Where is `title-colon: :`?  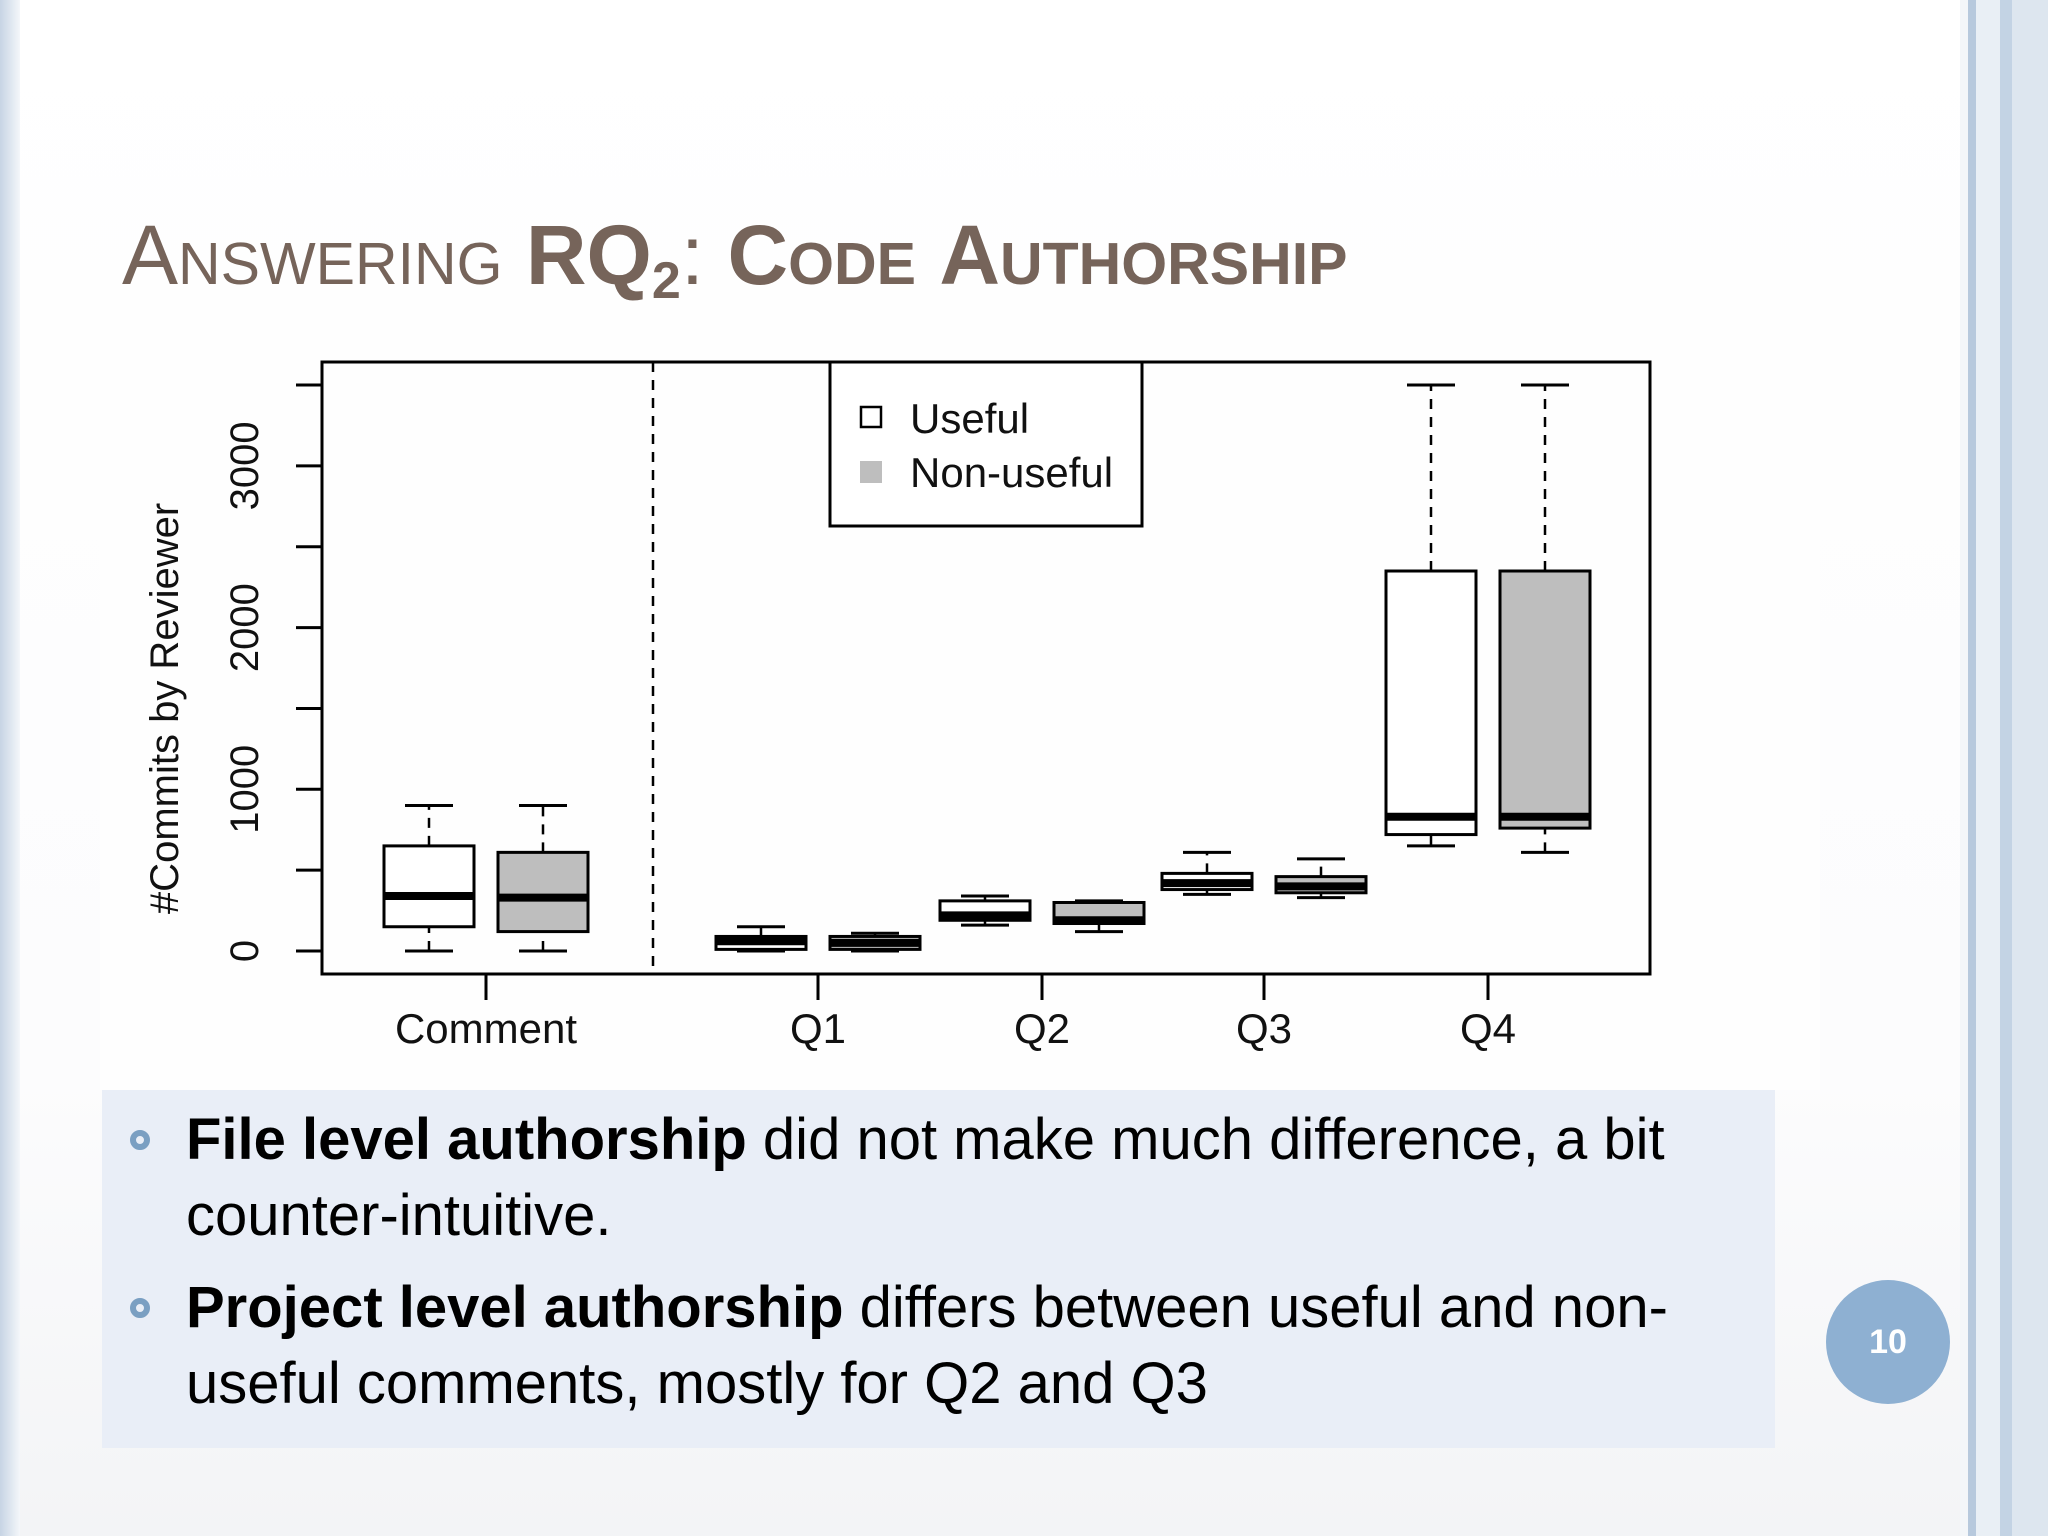 title-colon: : is located at coordinates (692, 255).